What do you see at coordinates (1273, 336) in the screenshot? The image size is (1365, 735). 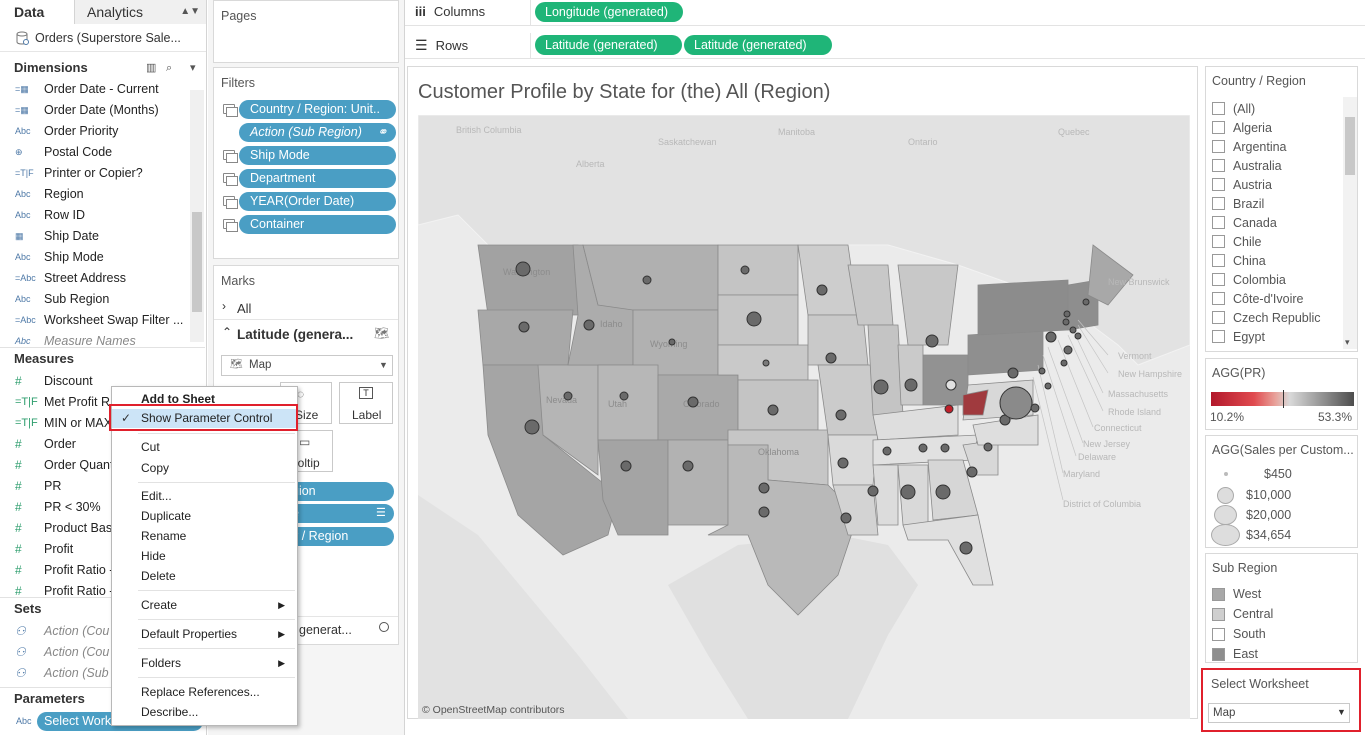 I see `country-checkbox-row: Egypt` at bounding box center [1273, 336].